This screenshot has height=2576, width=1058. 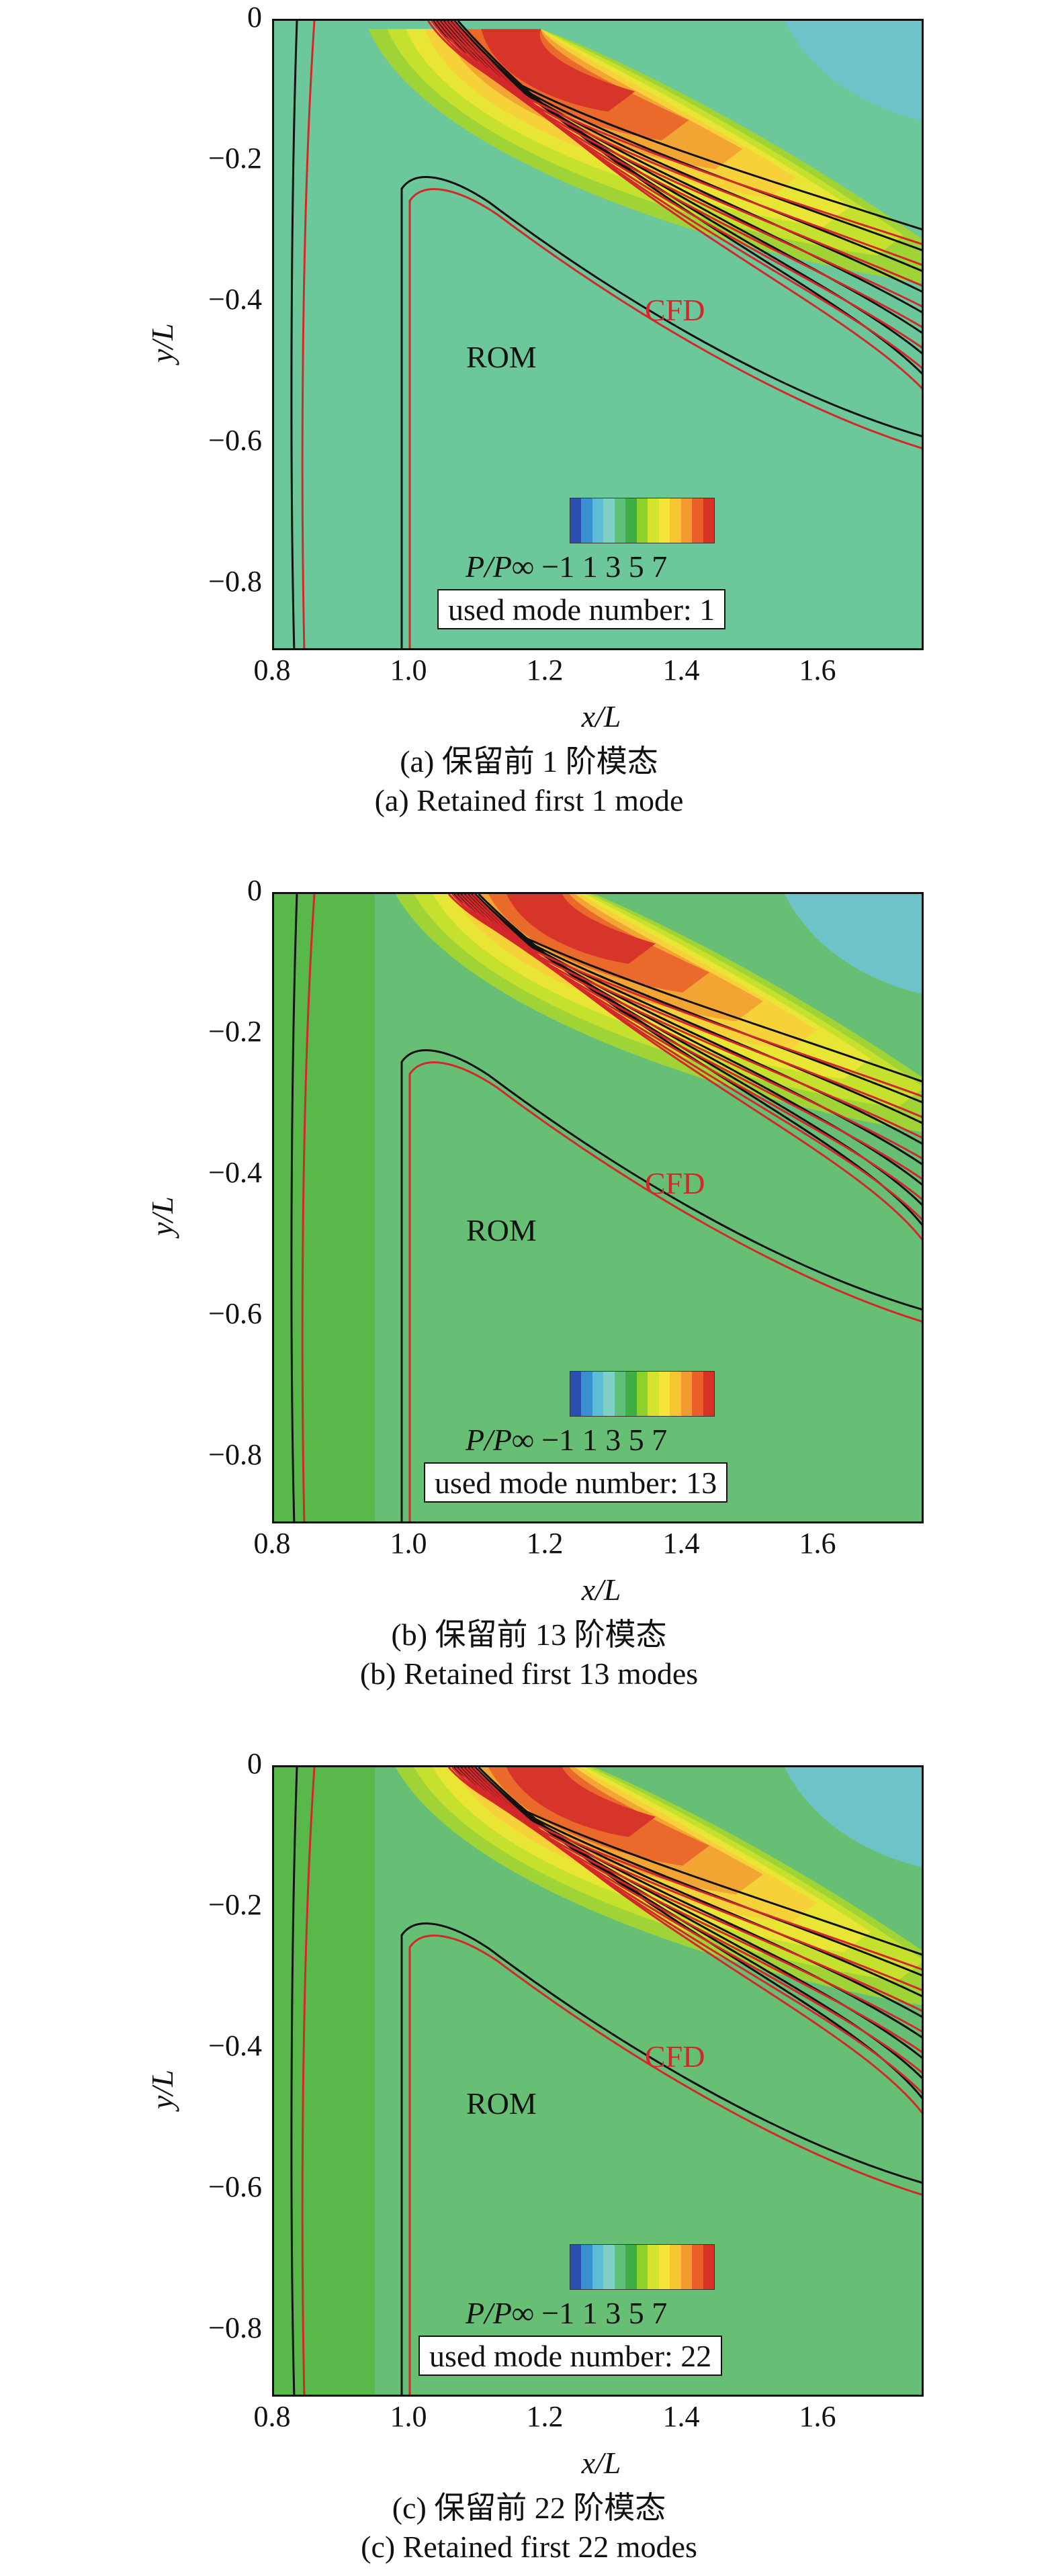 What do you see at coordinates (661, 2159) in the screenshot?
I see `rom-wedge-contour` at bounding box center [661, 2159].